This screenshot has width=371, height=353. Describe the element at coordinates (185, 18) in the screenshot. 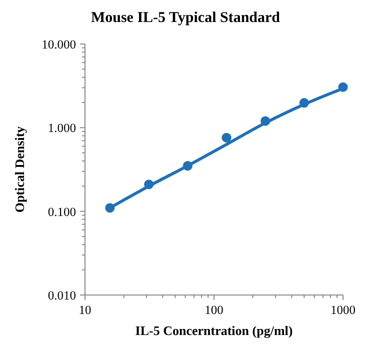

I see `chart-title: Mouse IL-5 Typical Standard` at that location.